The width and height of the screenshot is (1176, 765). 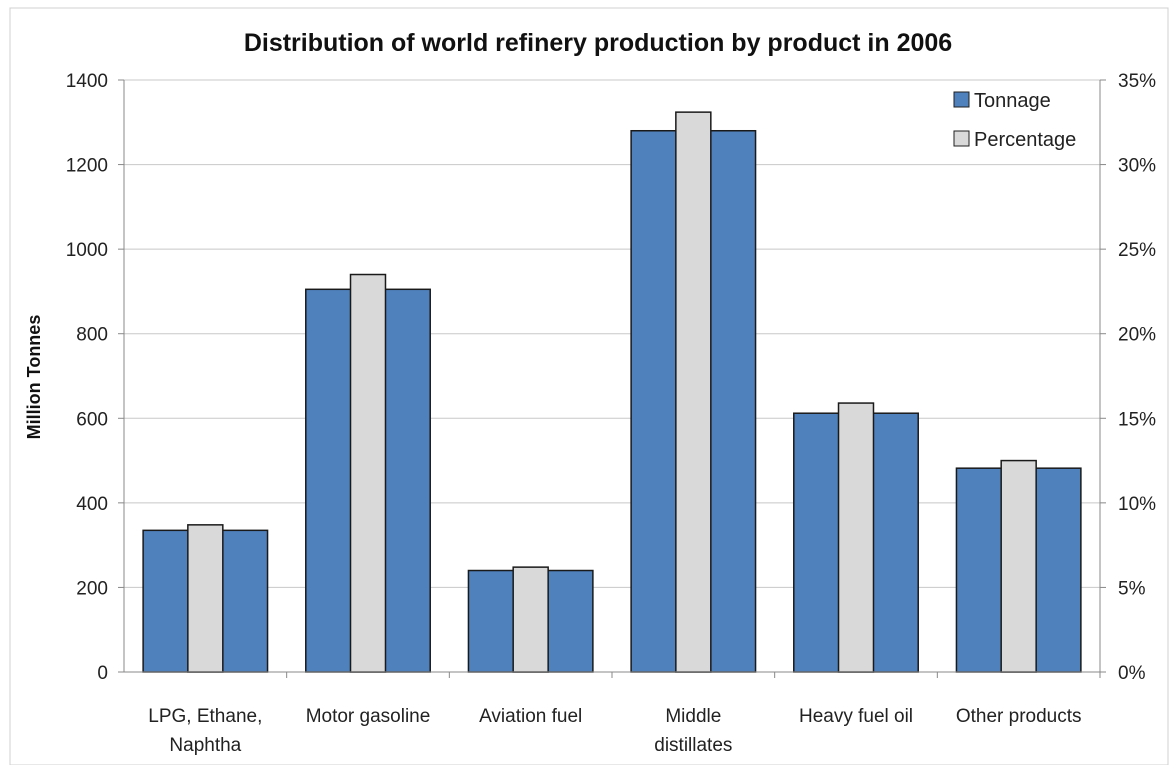 What do you see at coordinates (961, 99) in the screenshot?
I see `legend-swatch-tonnage` at bounding box center [961, 99].